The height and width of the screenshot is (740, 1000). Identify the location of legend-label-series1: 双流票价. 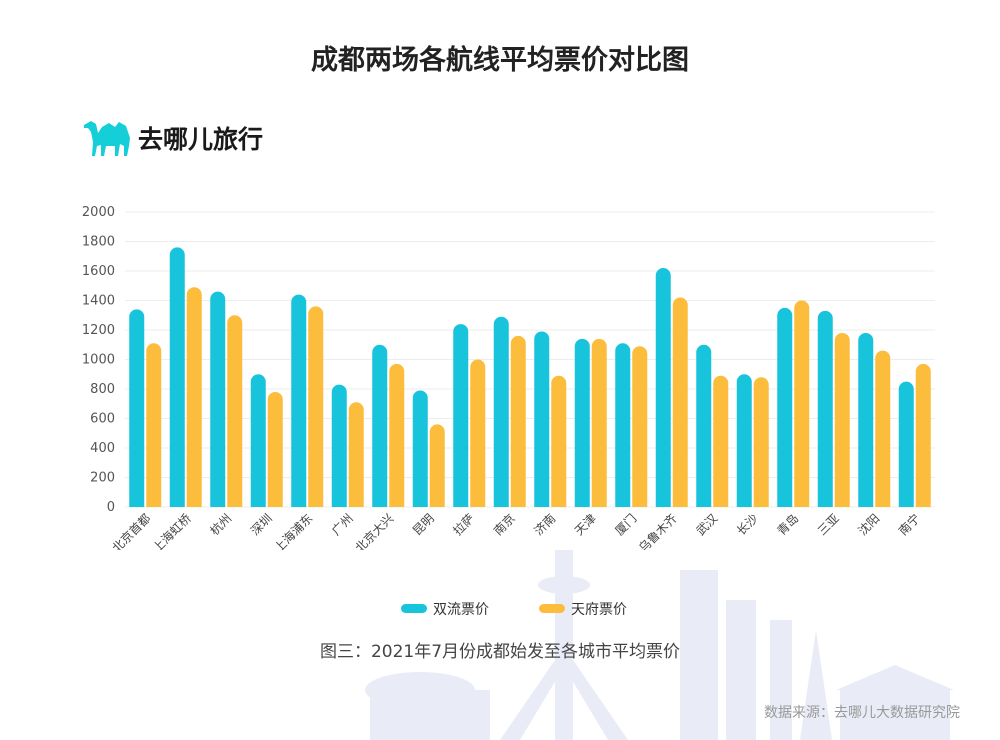
(461, 610).